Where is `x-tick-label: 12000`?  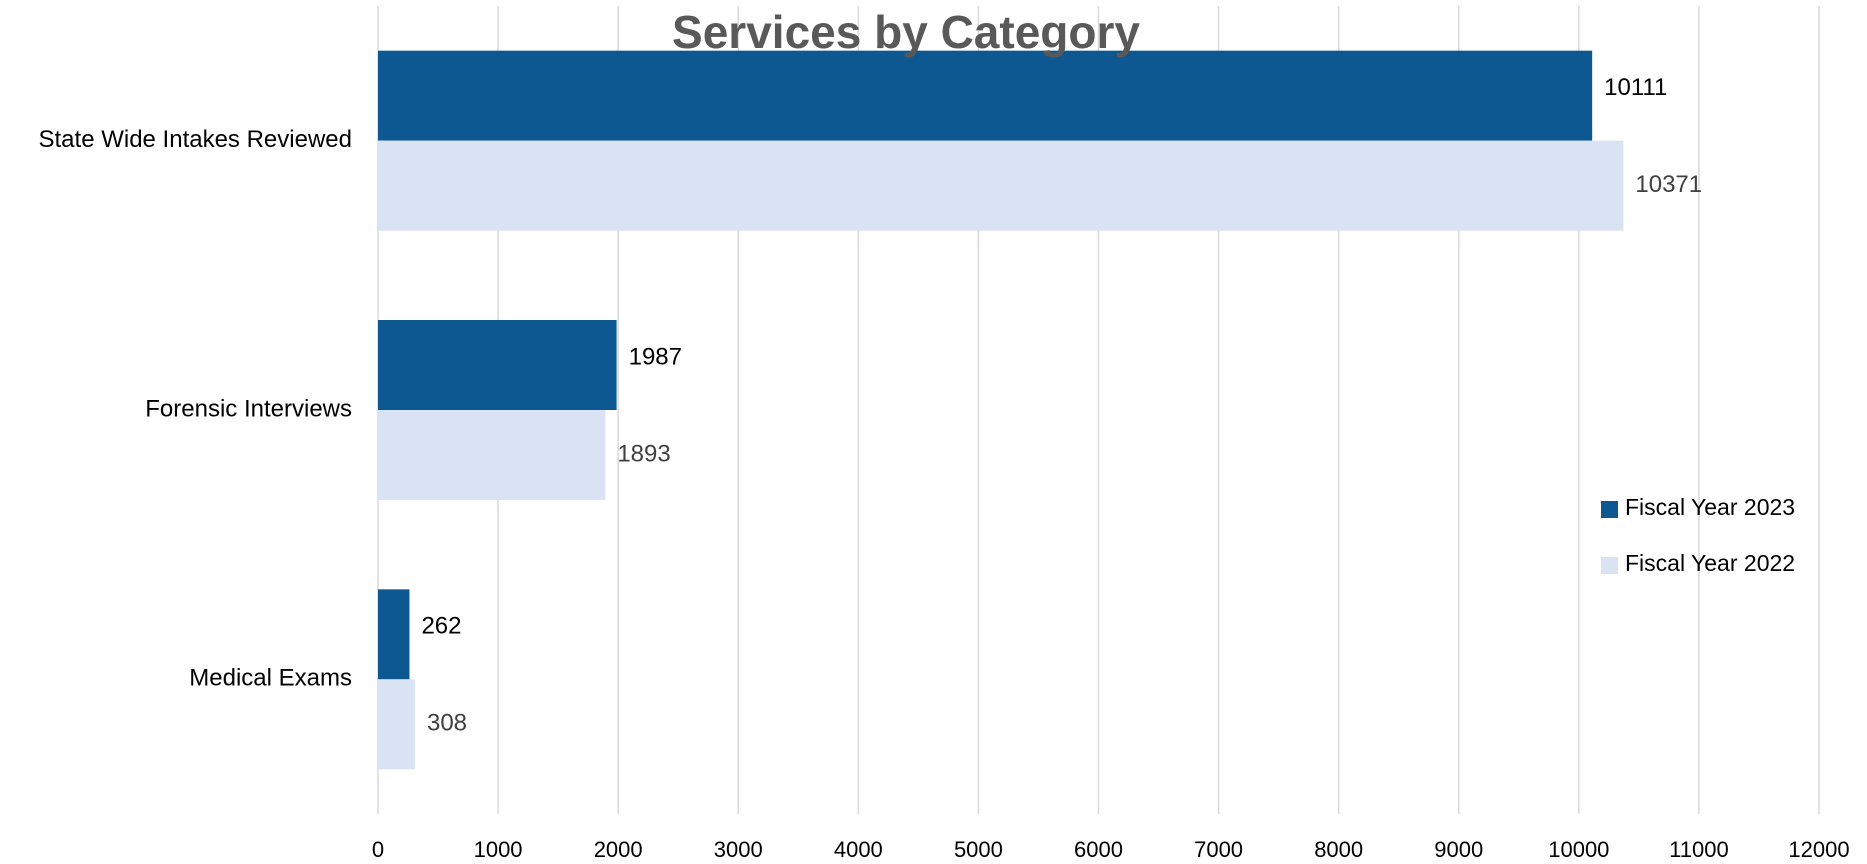 x-tick-label: 12000 is located at coordinates (1818, 849).